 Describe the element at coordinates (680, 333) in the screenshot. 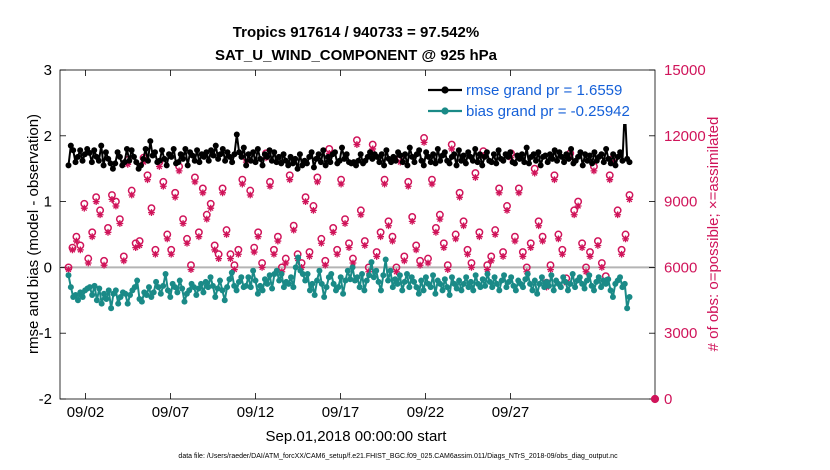

I see `y-tick-label-right: 3000` at that location.